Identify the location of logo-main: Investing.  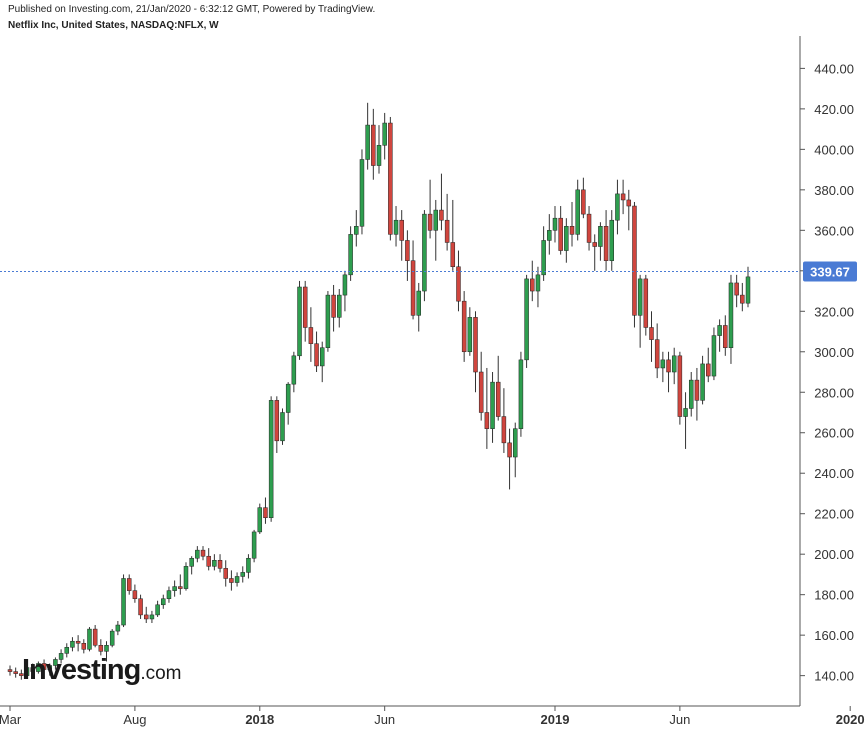
(81, 670).